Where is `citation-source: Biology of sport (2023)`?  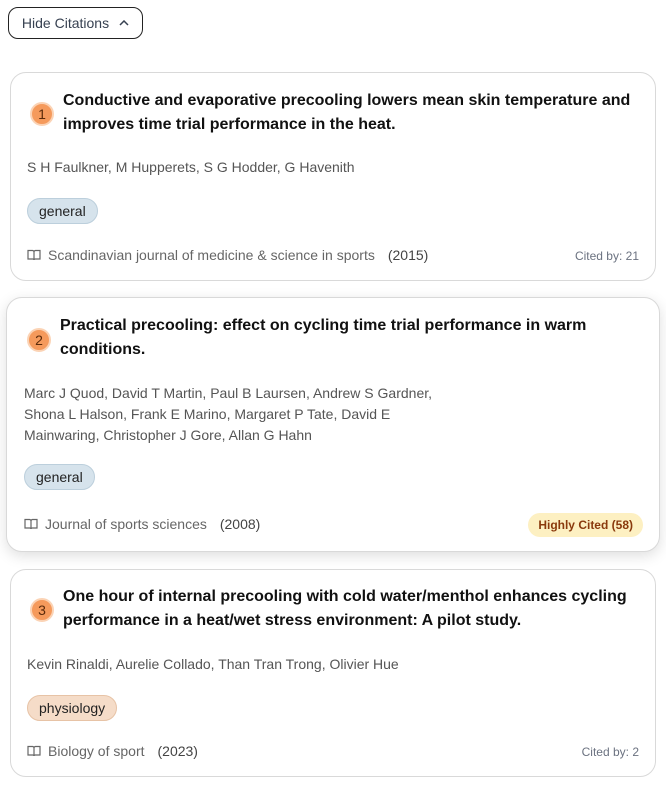
citation-source: Biology of sport (2023) is located at coordinates (112, 751).